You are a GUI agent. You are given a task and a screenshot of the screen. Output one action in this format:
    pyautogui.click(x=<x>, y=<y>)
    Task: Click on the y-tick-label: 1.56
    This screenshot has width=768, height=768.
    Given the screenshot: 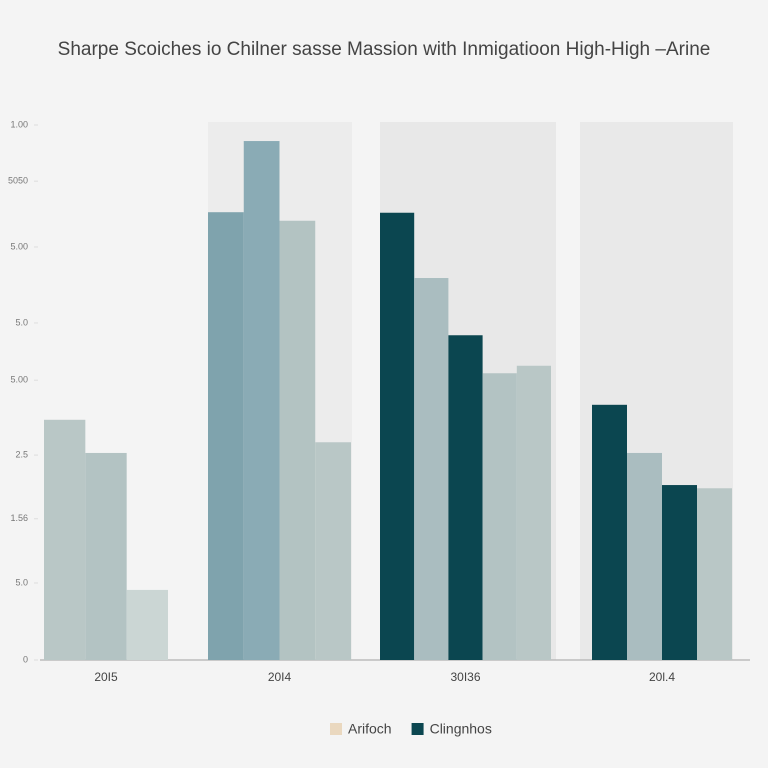 What is the action you would take?
    pyautogui.click(x=19, y=518)
    